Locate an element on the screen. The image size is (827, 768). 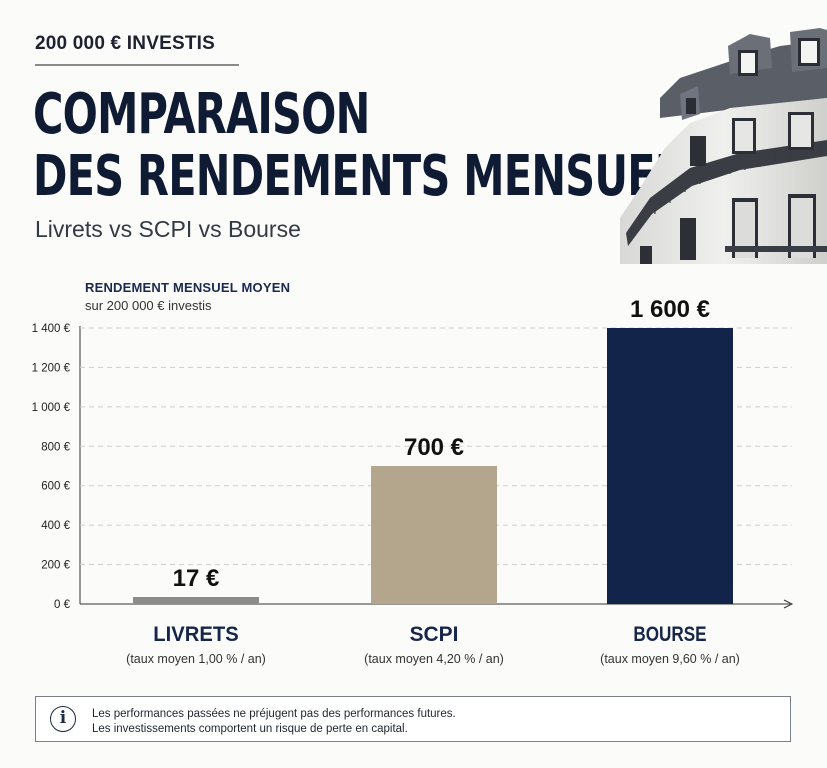
kicker-underline is located at coordinates (137, 65).